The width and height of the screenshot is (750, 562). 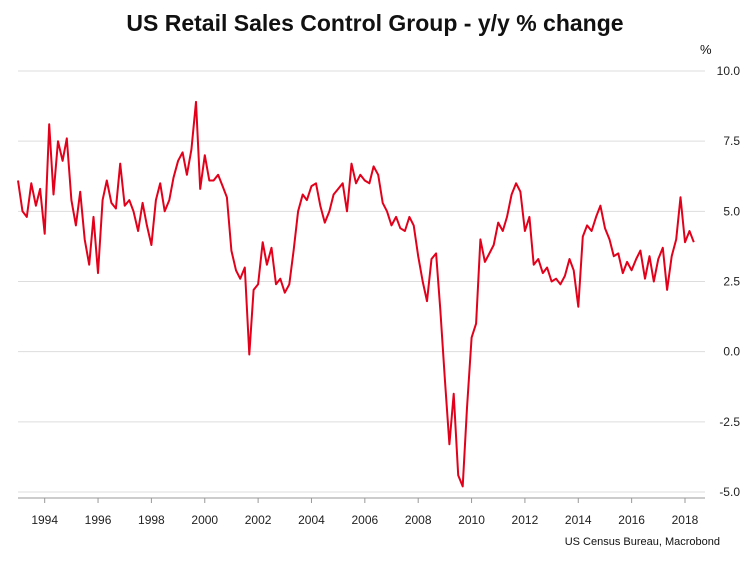 What do you see at coordinates (731, 141) in the screenshot?
I see `y-tick-label: 7.5` at bounding box center [731, 141].